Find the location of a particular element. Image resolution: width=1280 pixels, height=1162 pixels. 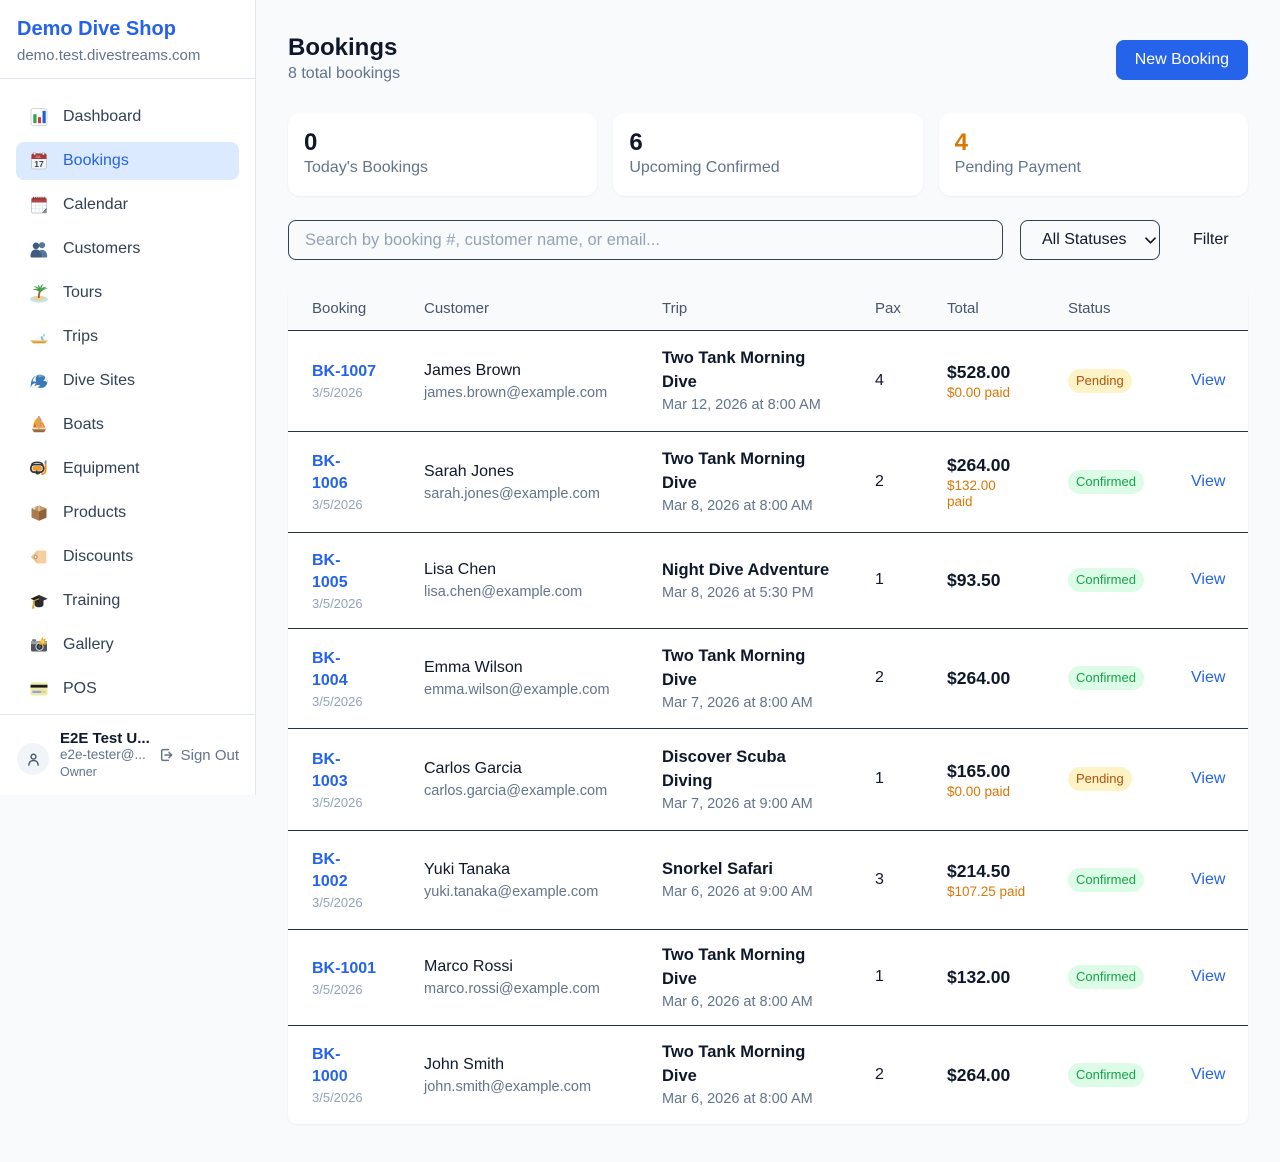

svg-text: JUL is located at coordinates (38, 157).